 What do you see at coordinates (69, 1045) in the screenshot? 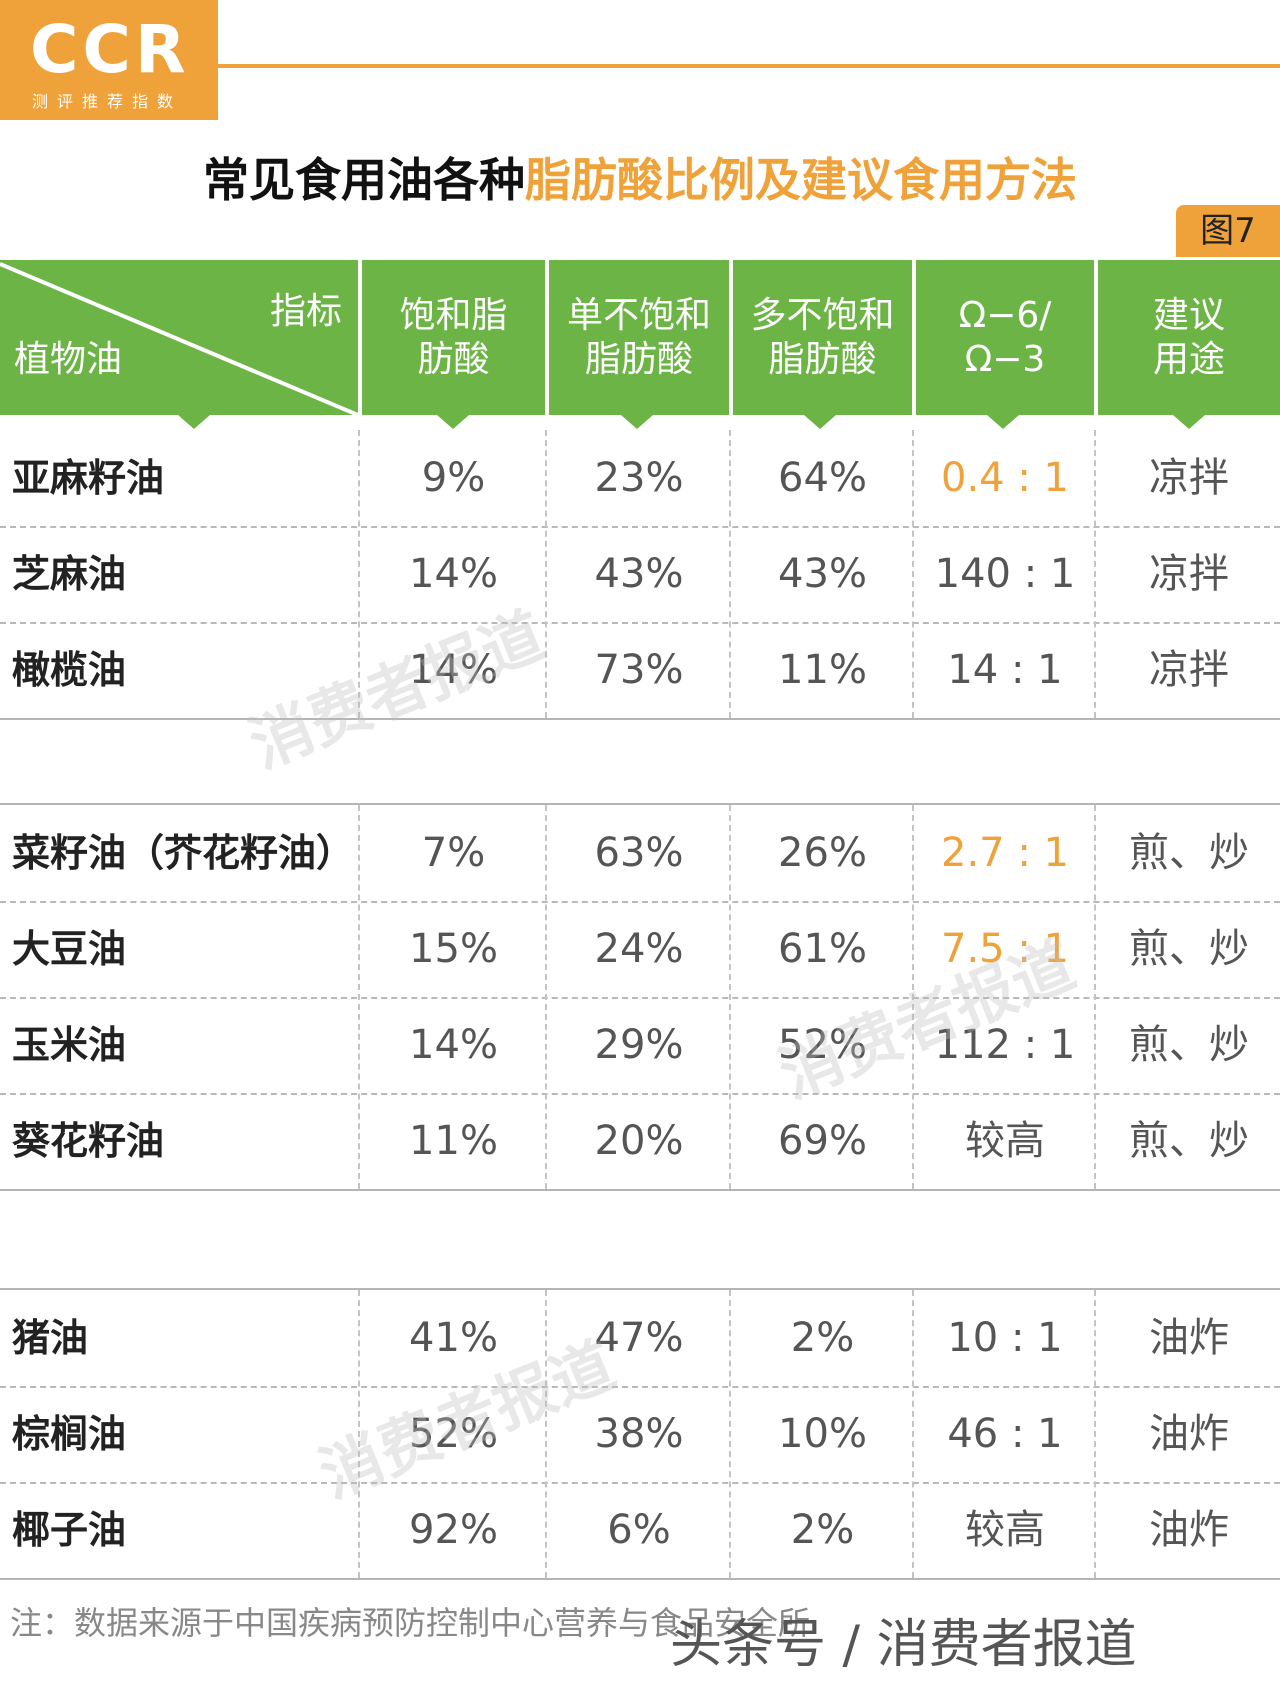
I see `oil-name: 玉米油` at bounding box center [69, 1045].